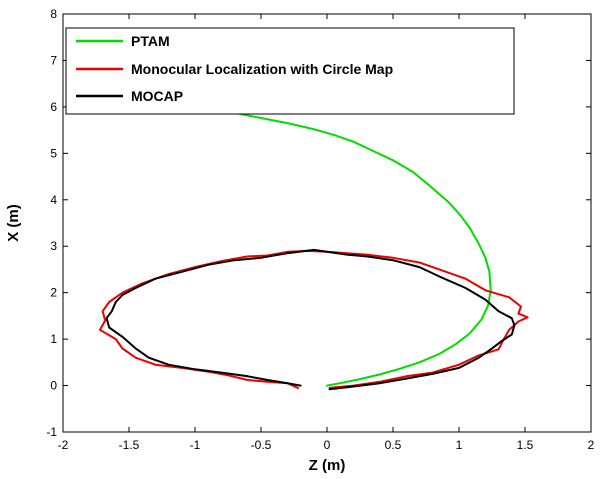  Describe the element at coordinates (53, 14) in the screenshot. I see `y-tick-label: 8` at that location.